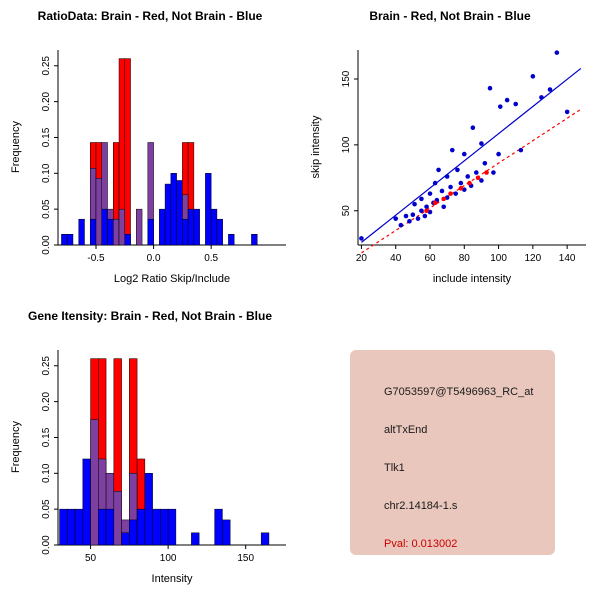 The width and height of the screenshot is (600, 600). What do you see at coordinates (450, 16) in the screenshot?
I see `intensity-scatter-title: Brain - Red, Not Brain - Blue` at bounding box center [450, 16].